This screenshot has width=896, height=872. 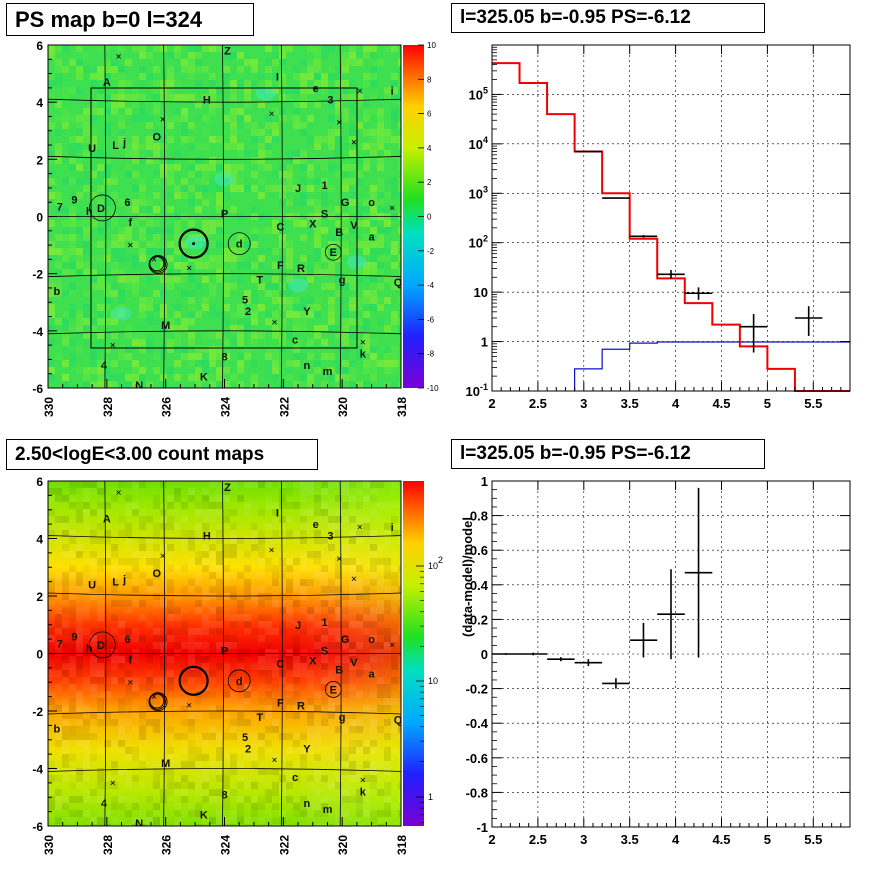 I want to click on map-ytick-label: 6, so click(x=39, y=46).